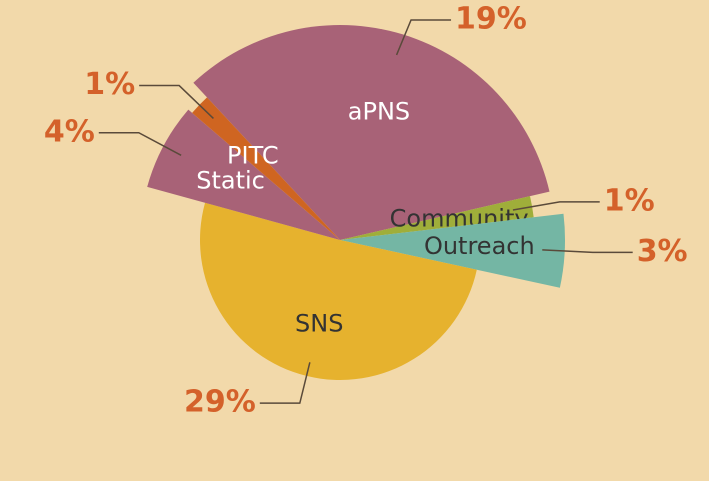 The width and height of the screenshot is (709, 481). What do you see at coordinates (319, 323) in the screenshot?
I see `slice-name: SNS` at bounding box center [319, 323].